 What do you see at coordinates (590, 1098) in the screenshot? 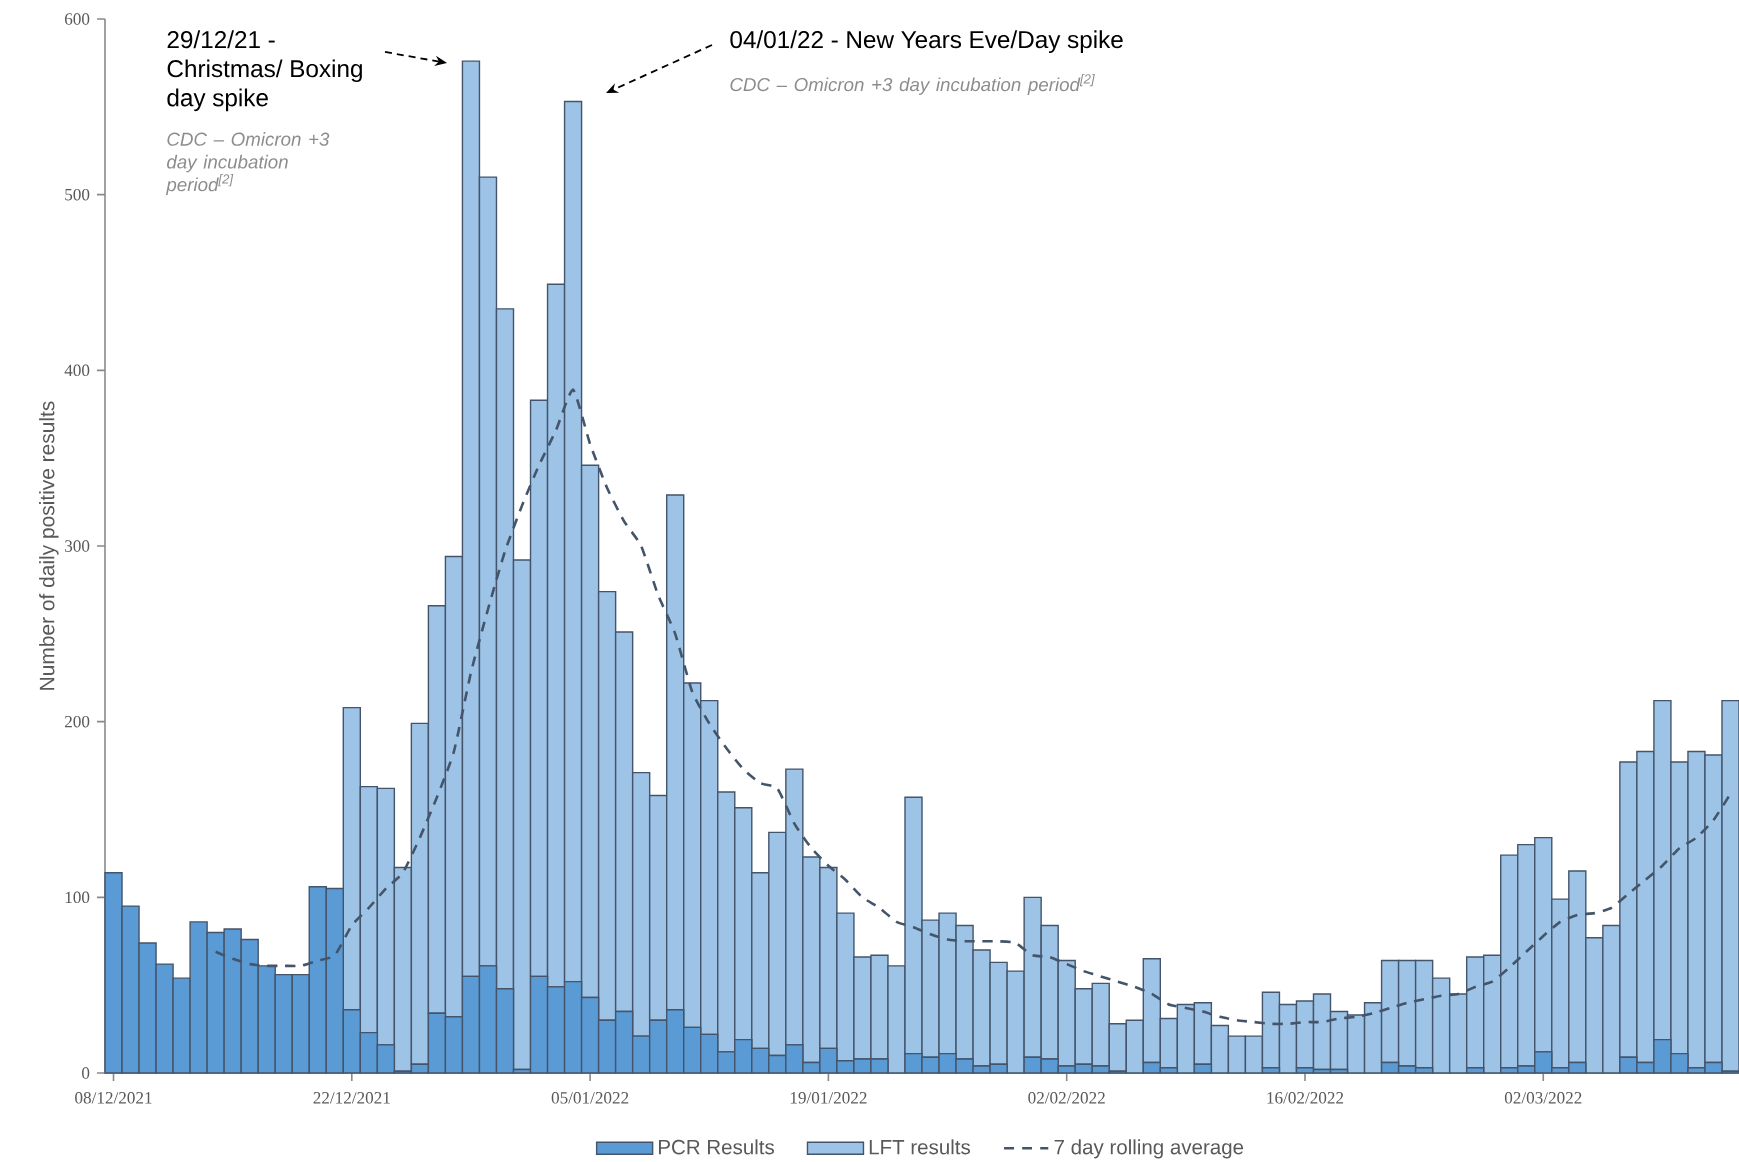
I see `x-tick-label: 05/01/2022` at bounding box center [590, 1098].